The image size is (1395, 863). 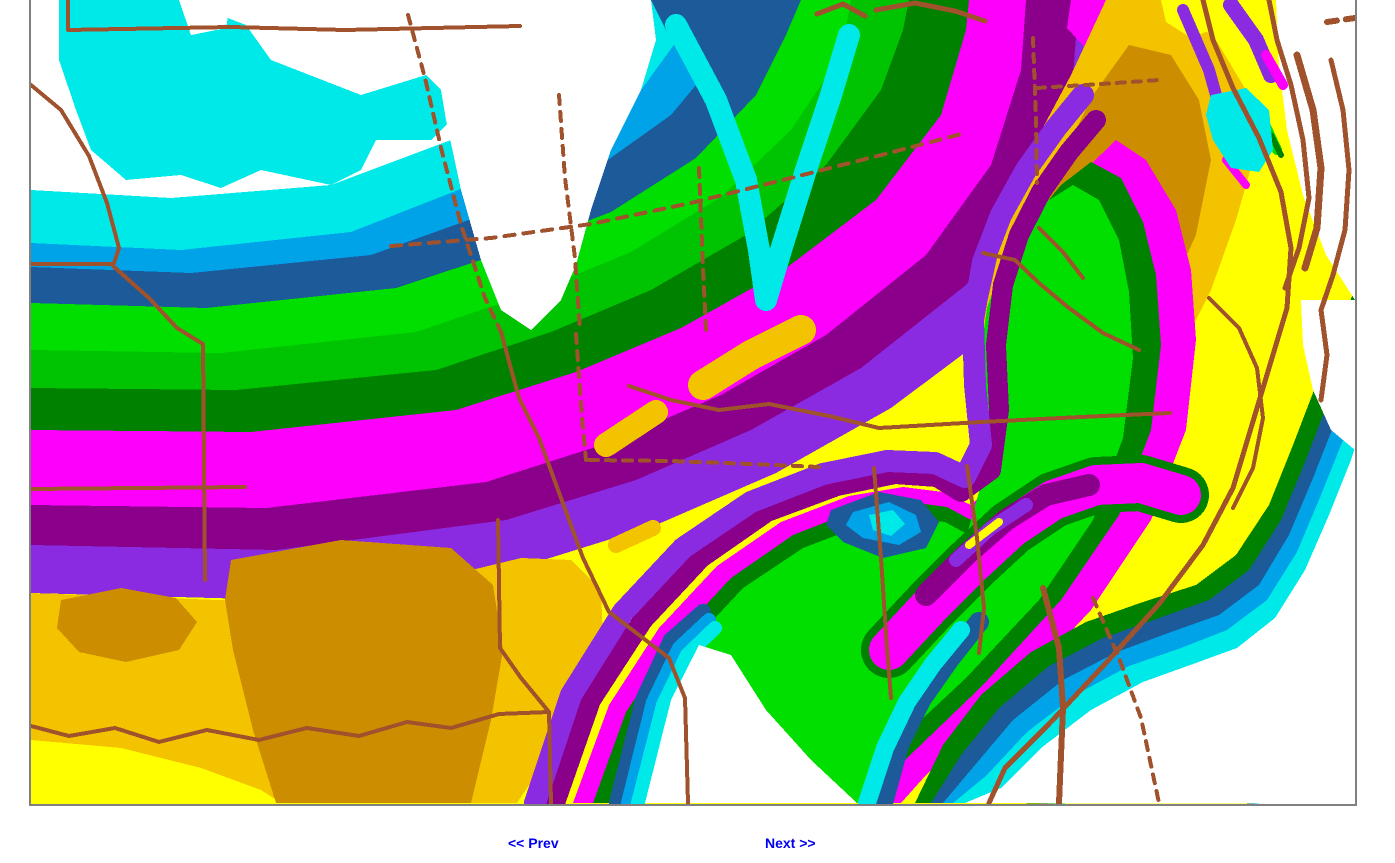 What do you see at coordinates (569, 212) in the screenshot?
I see `border-ilin-vert` at bounding box center [569, 212].